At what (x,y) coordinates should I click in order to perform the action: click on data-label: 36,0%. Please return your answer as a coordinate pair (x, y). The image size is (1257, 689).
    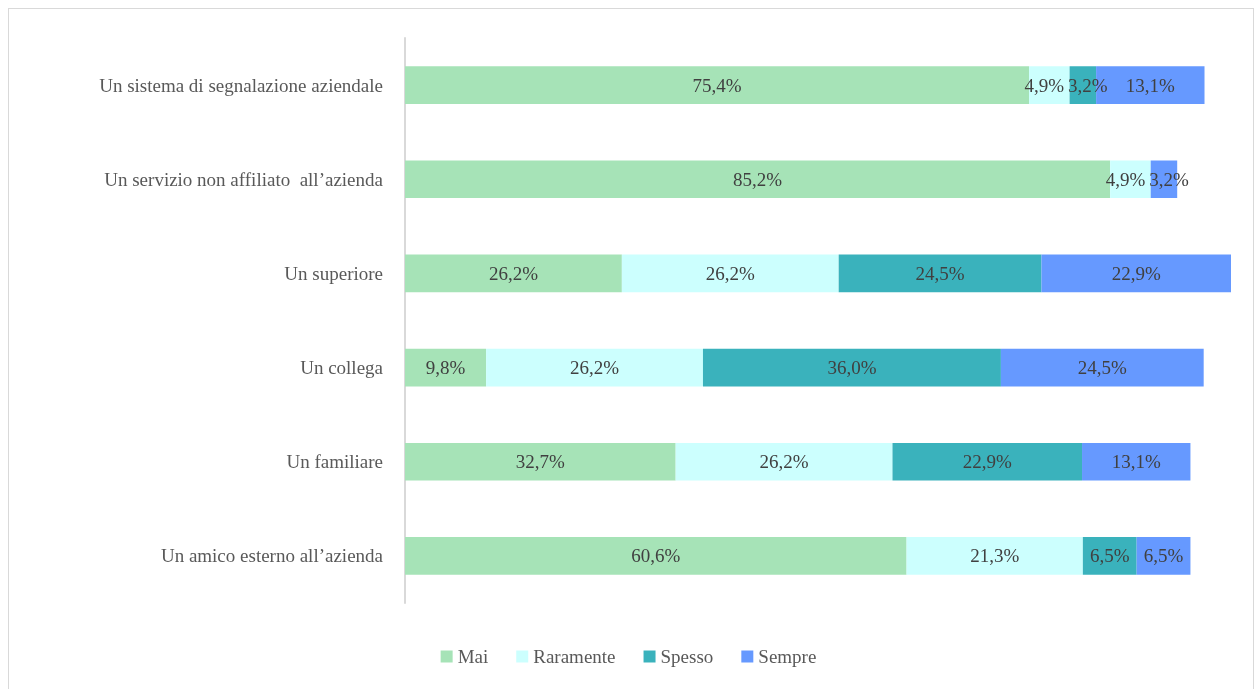
    Looking at the image, I should click on (852, 368).